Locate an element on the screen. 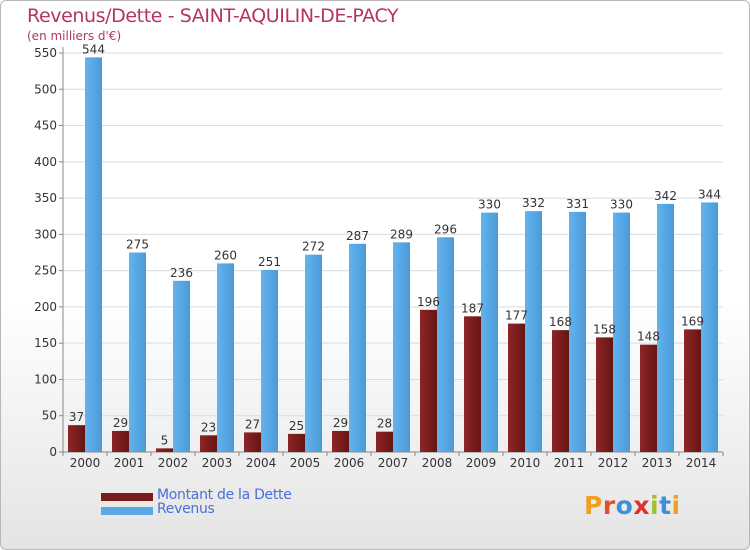  legend-label-revenus: Revenus is located at coordinates (186, 509).